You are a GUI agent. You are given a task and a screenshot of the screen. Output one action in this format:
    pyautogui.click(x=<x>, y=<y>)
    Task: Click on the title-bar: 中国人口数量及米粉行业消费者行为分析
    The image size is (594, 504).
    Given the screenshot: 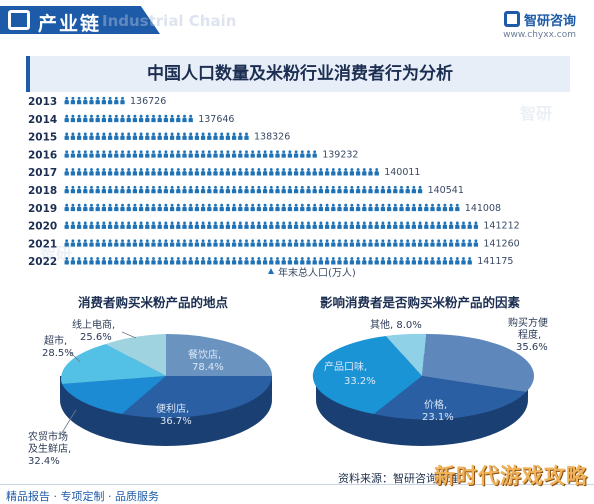 What is the action you would take?
    pyautogui.click(x=298, y=74)
    